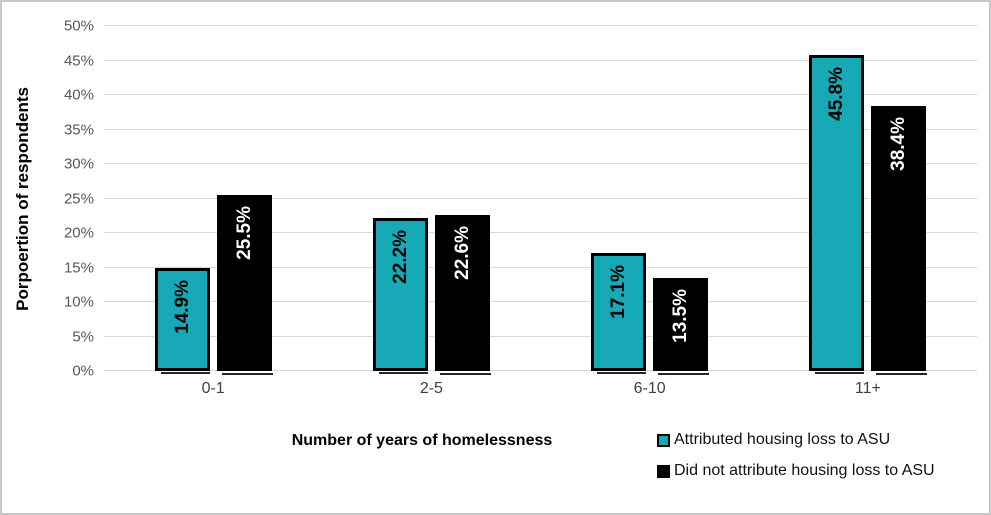  I want to click on bar-series1-11+: 45.8%, so click(837, 214).